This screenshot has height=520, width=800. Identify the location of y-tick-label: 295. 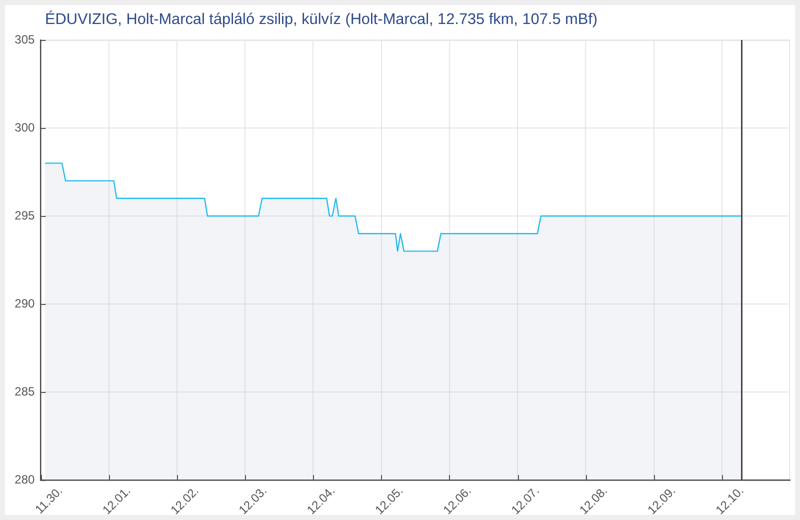
(25, 215).